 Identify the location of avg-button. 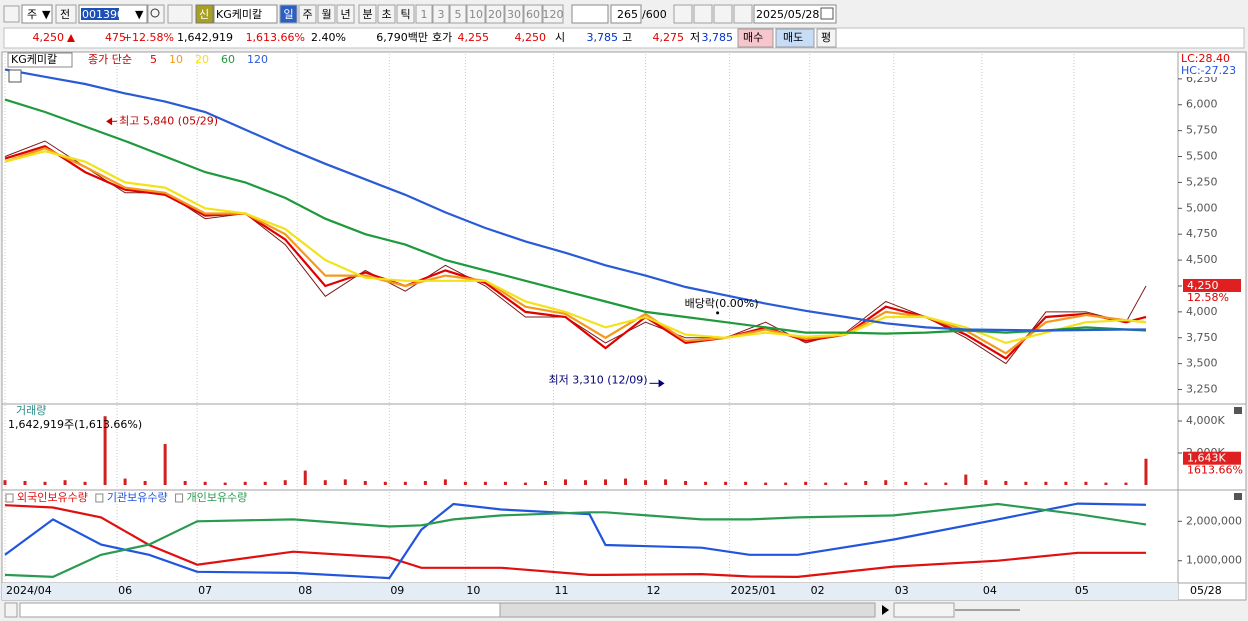
(826, 38).